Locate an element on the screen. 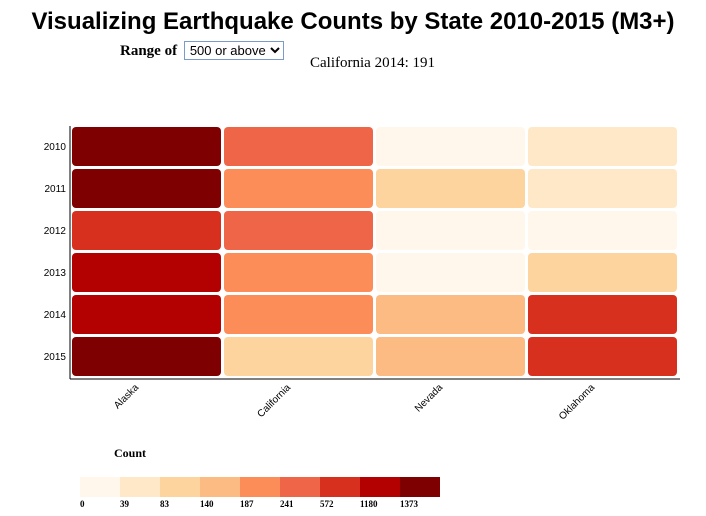  legend-label: 241 is located at coordinates (287, 504).